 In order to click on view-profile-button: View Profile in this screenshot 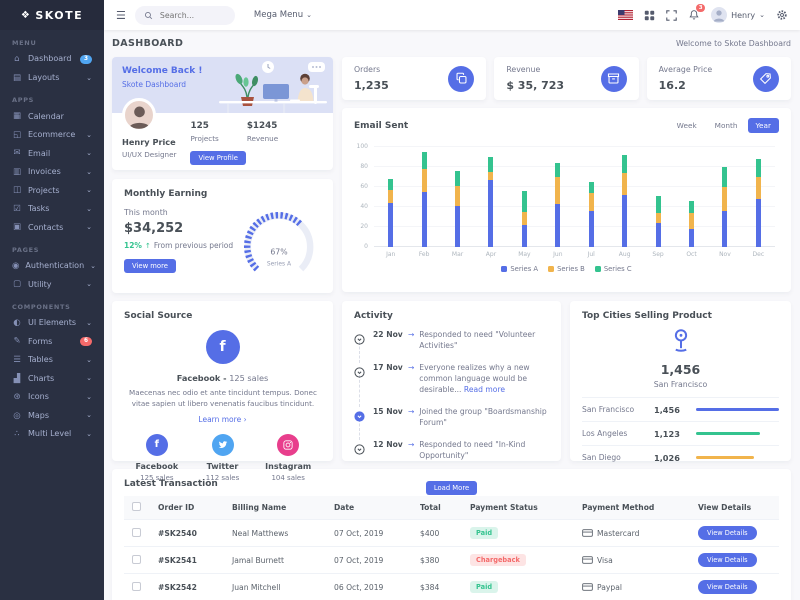, I will do `click(218, 158)`.